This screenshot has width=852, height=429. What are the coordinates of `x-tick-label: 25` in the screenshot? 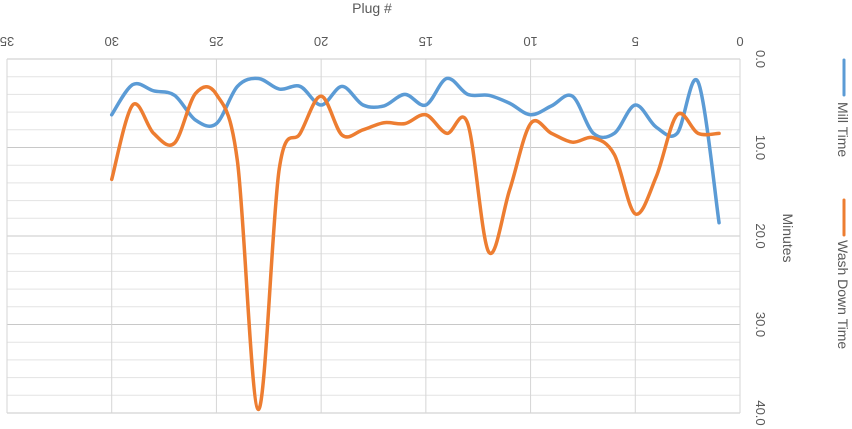 It's located at (216, 41).